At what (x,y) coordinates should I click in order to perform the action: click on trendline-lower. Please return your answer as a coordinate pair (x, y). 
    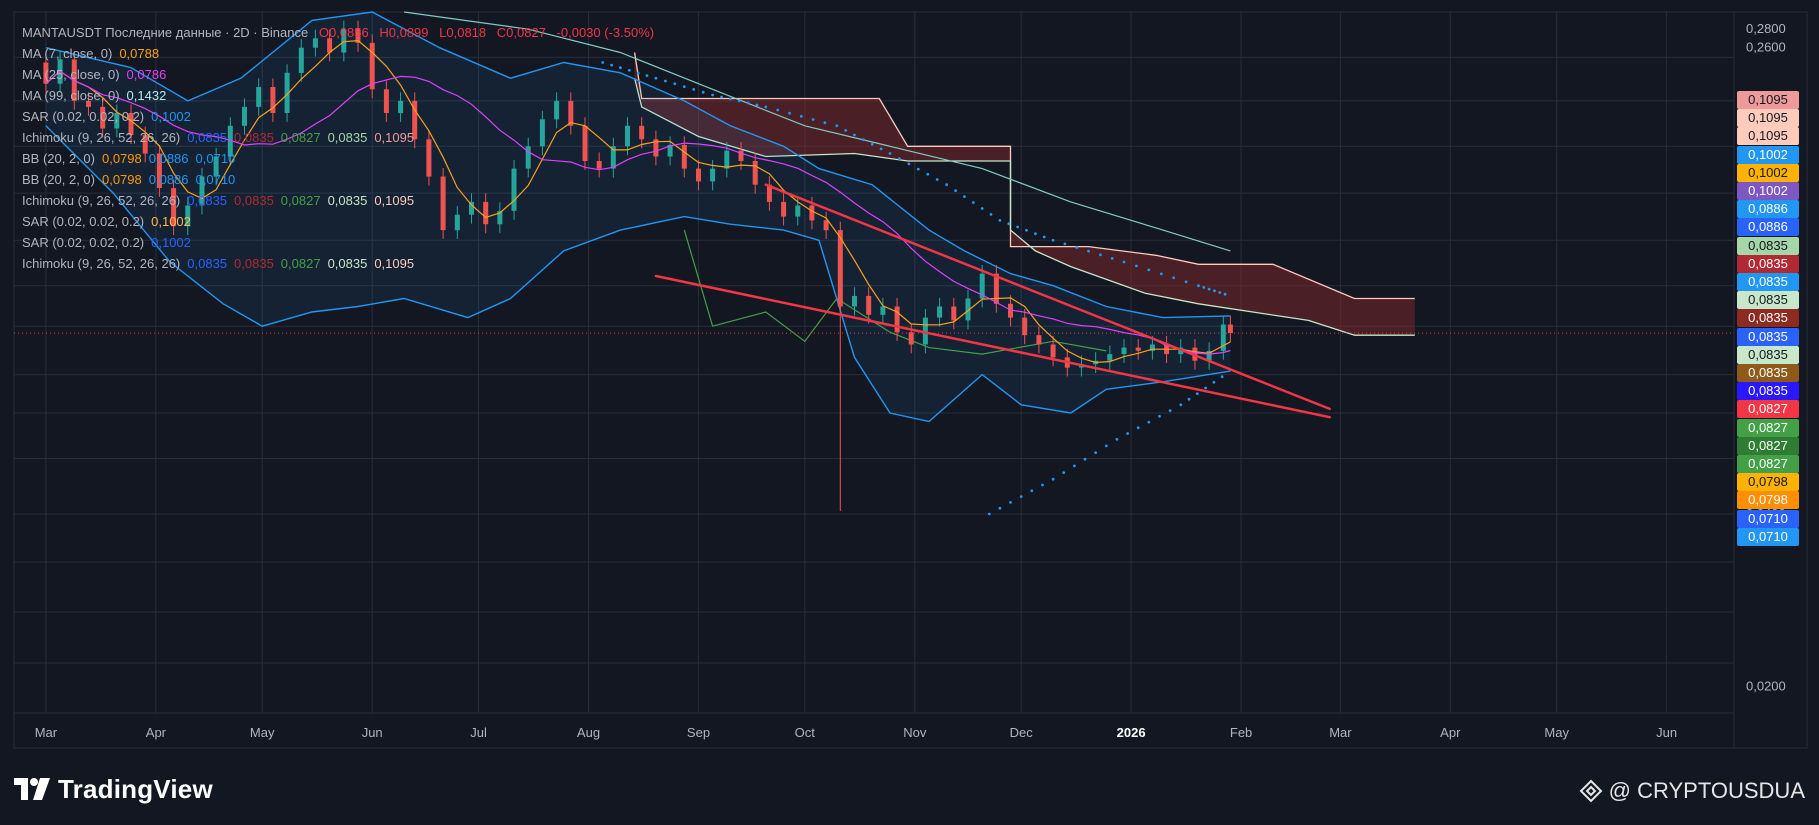
    Looking at the image, I should click on (992, 346).